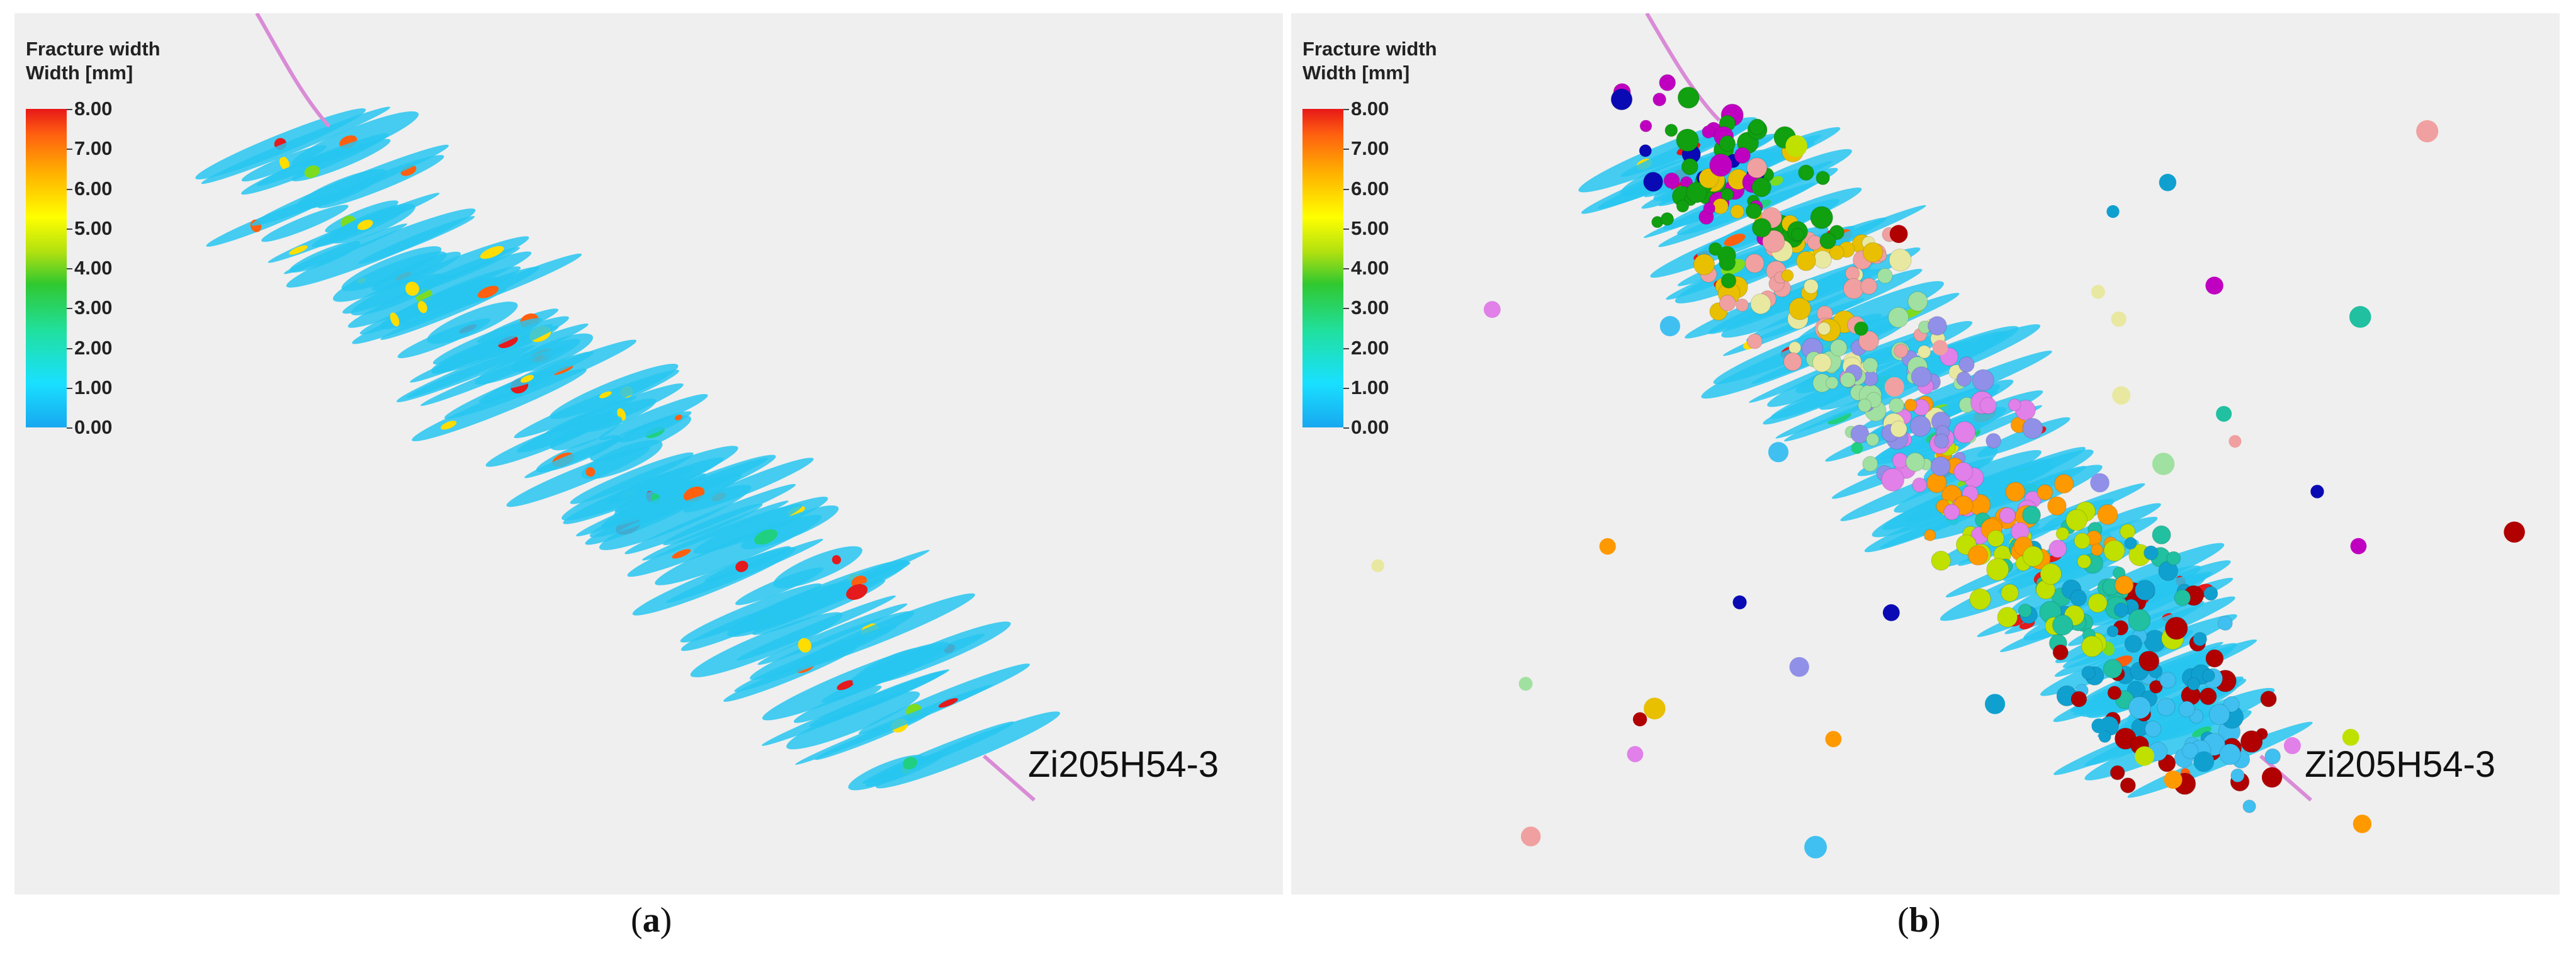  I want to click on colorbar-tick-label: 7.00, so click(93, 148).